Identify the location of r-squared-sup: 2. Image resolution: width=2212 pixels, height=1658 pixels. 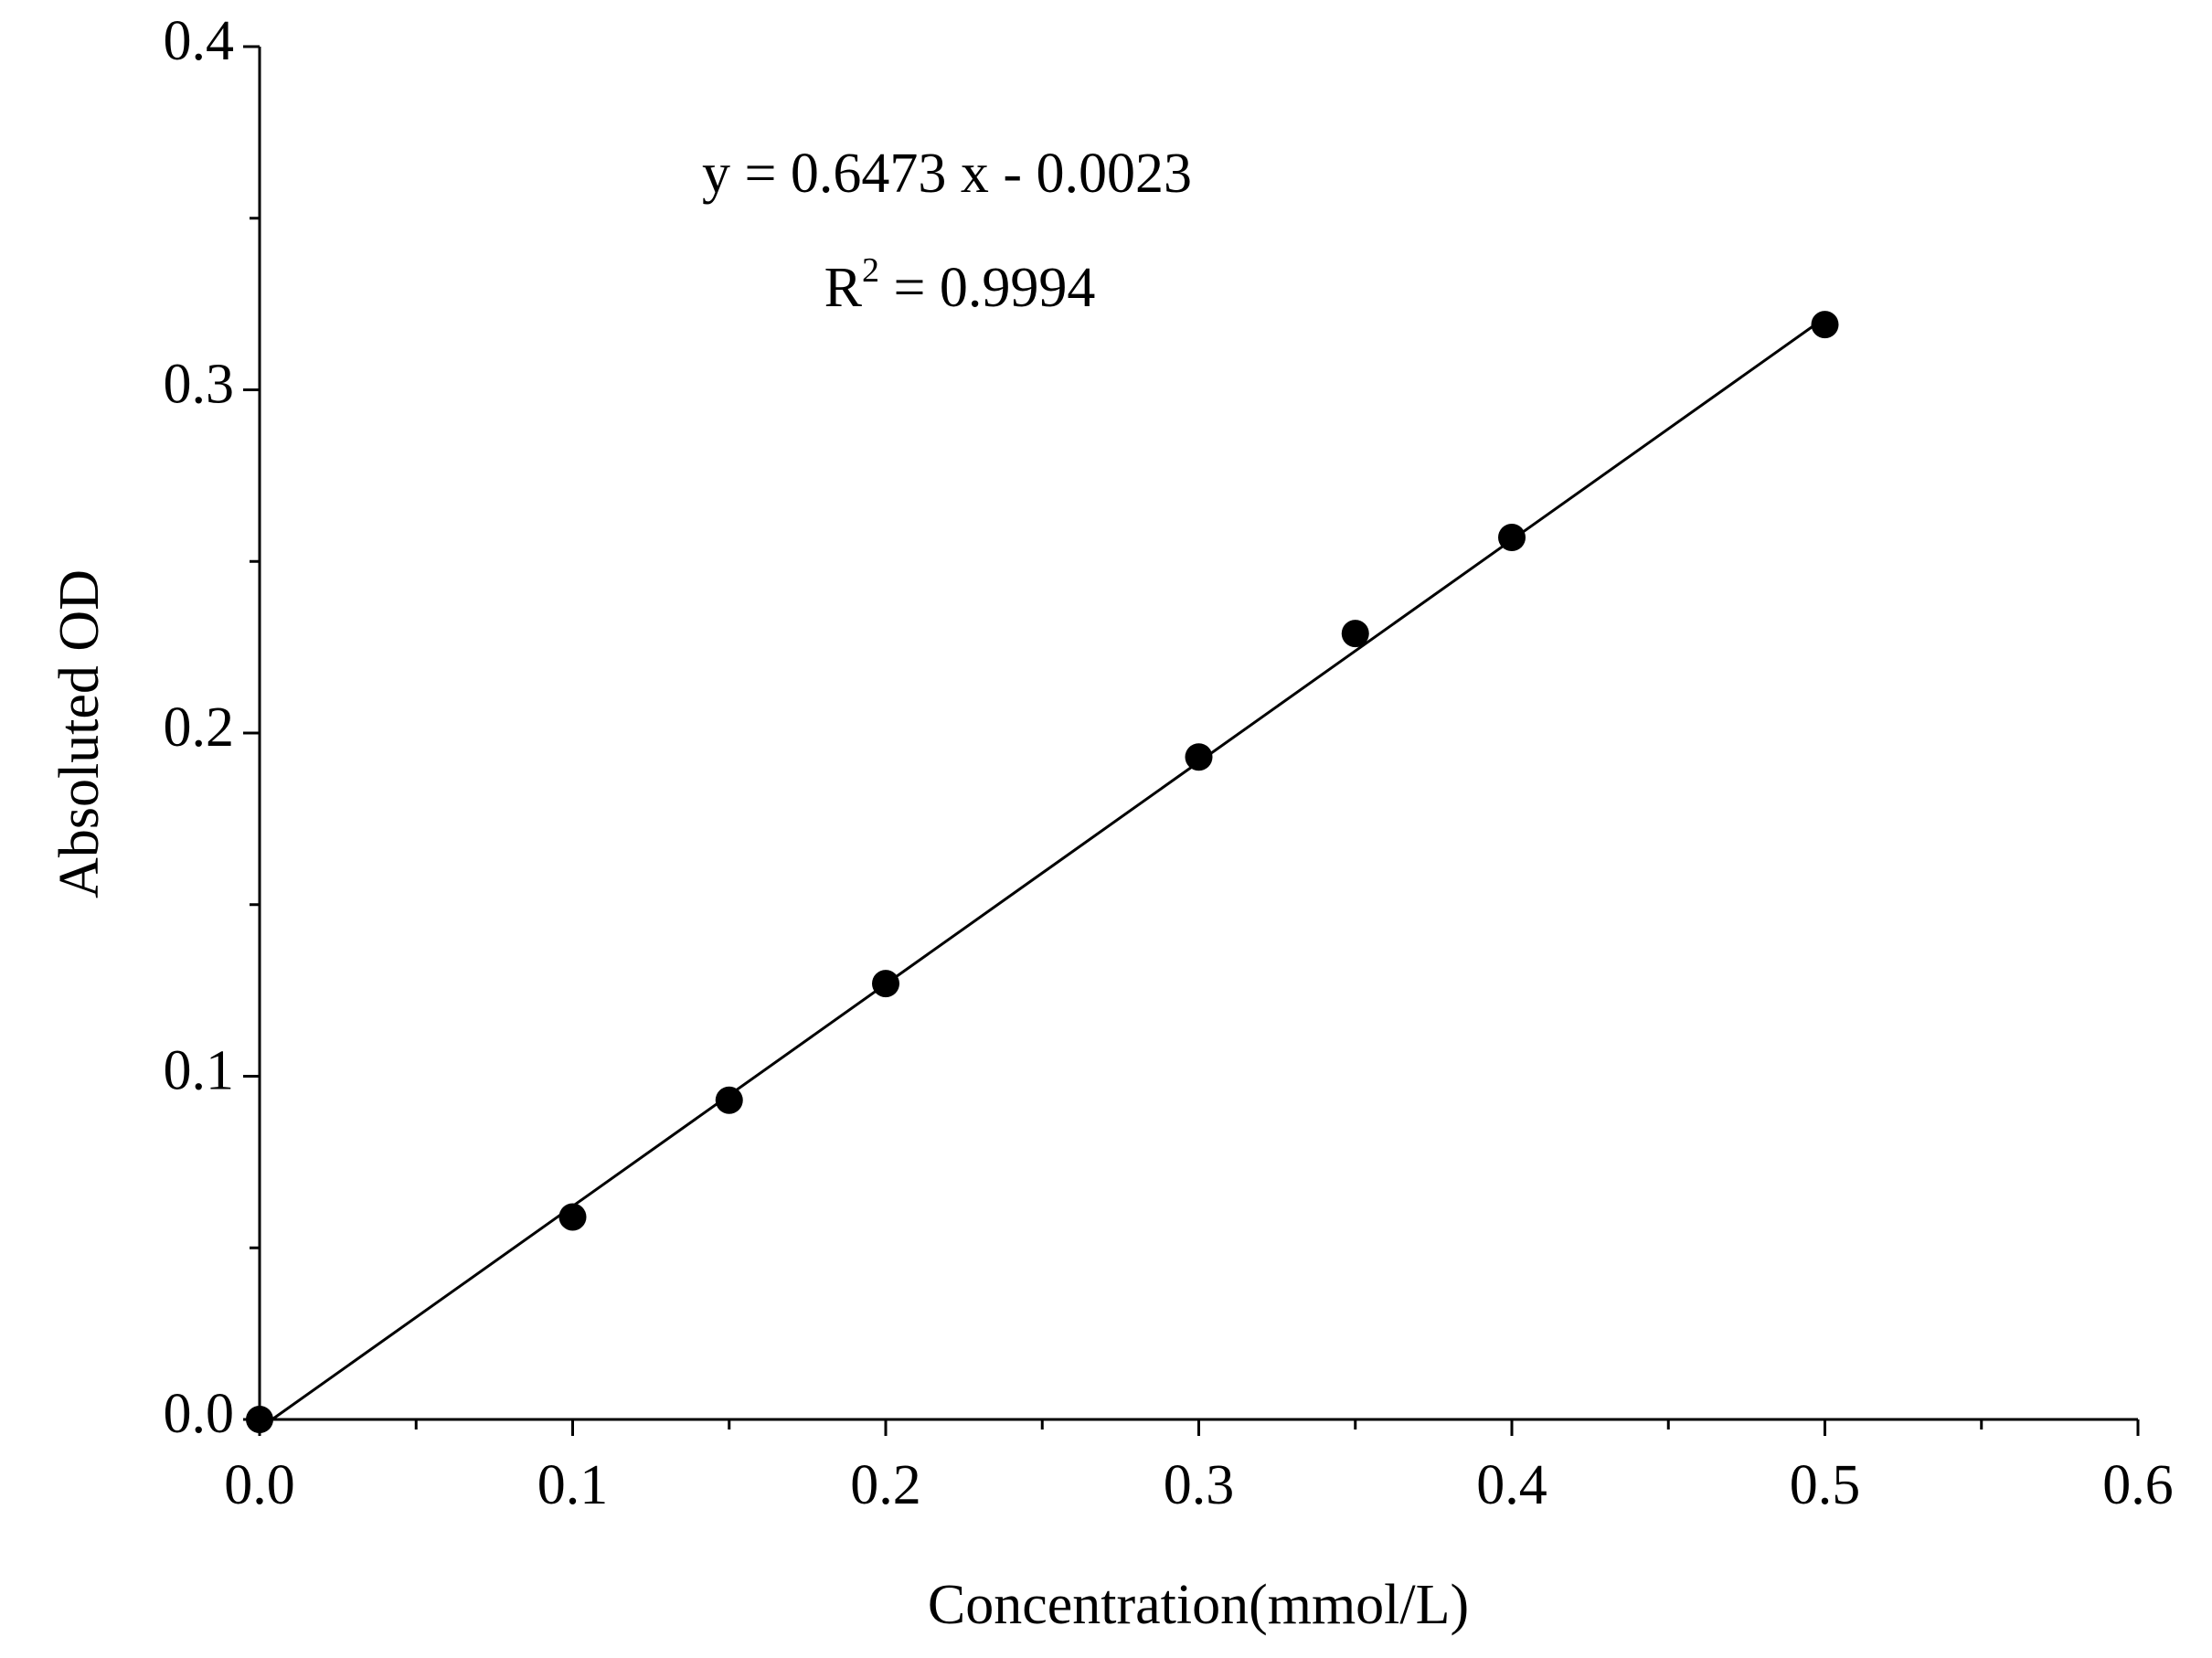
(870, 270).